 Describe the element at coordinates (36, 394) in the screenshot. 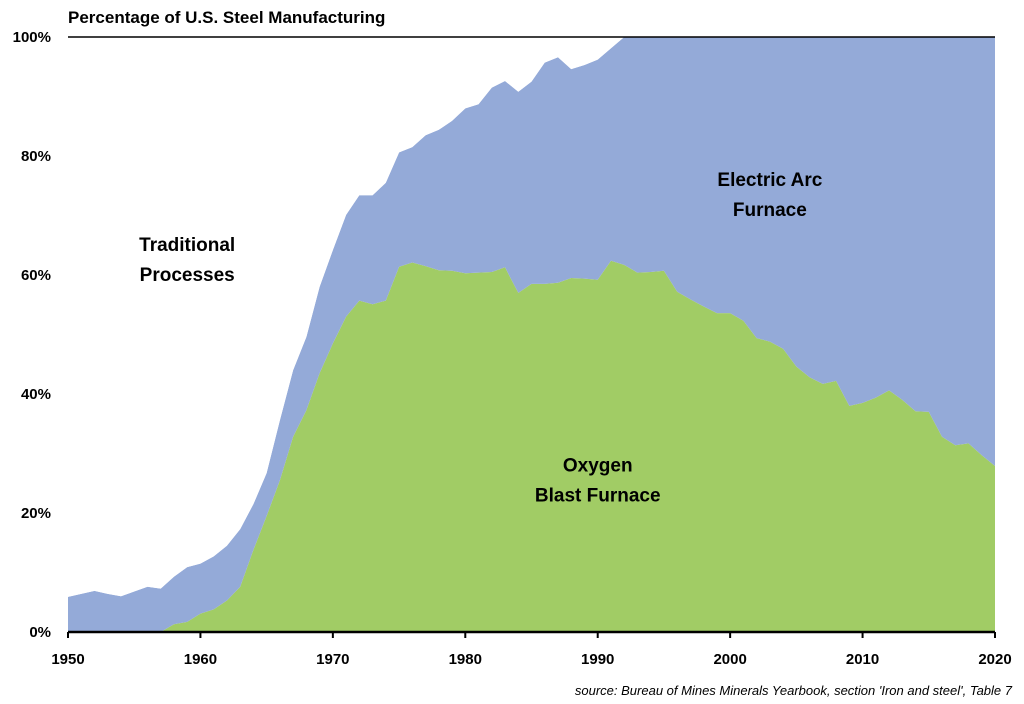

I see `y-tick-label: 40%` at that location.